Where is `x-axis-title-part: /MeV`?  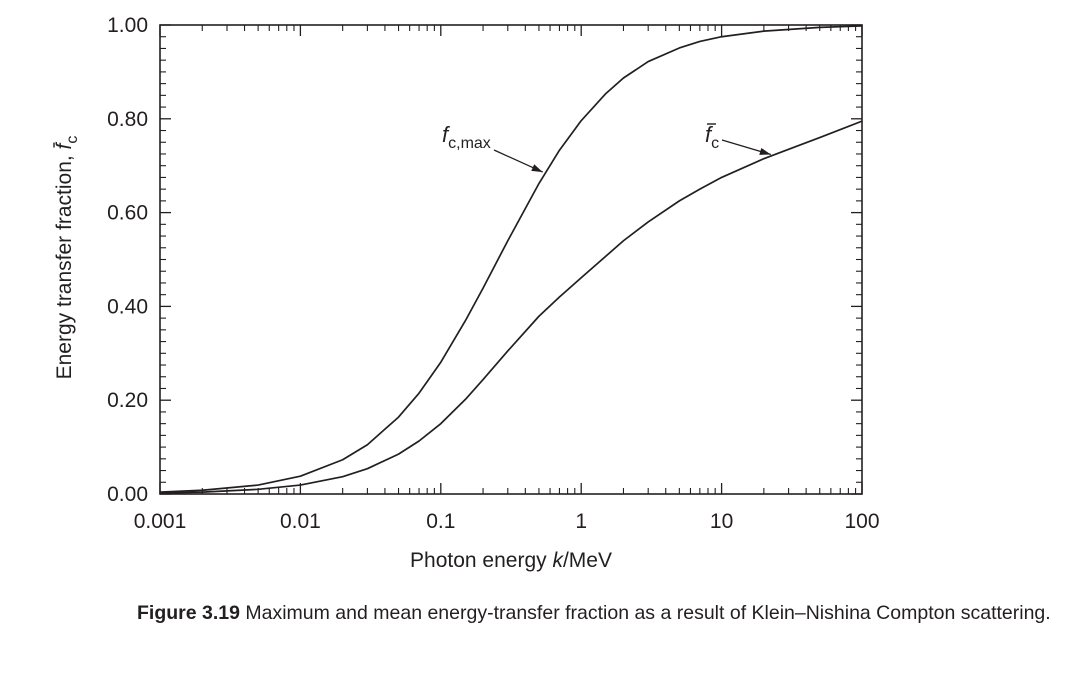 x-axis-title-part: /MeV is located at coordinates (587, 560).